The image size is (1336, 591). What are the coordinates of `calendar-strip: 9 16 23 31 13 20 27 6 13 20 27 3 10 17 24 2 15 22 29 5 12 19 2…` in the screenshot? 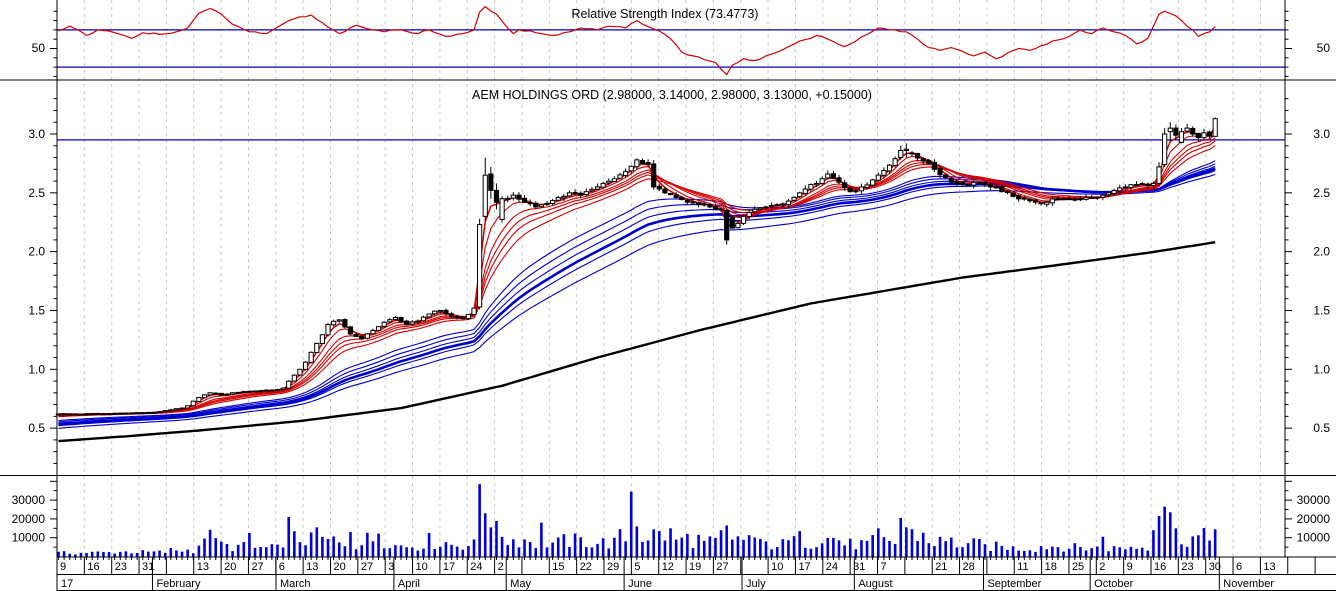 It's located at (696, 573).